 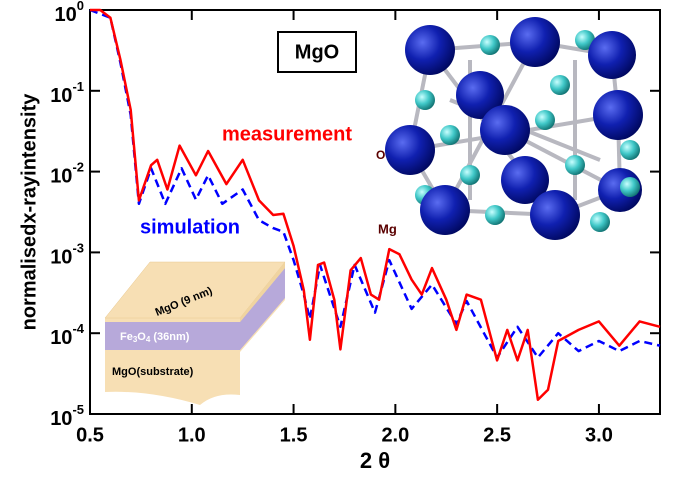 I want to click on y-tick-exp: -1, so click(x=78, y=86).